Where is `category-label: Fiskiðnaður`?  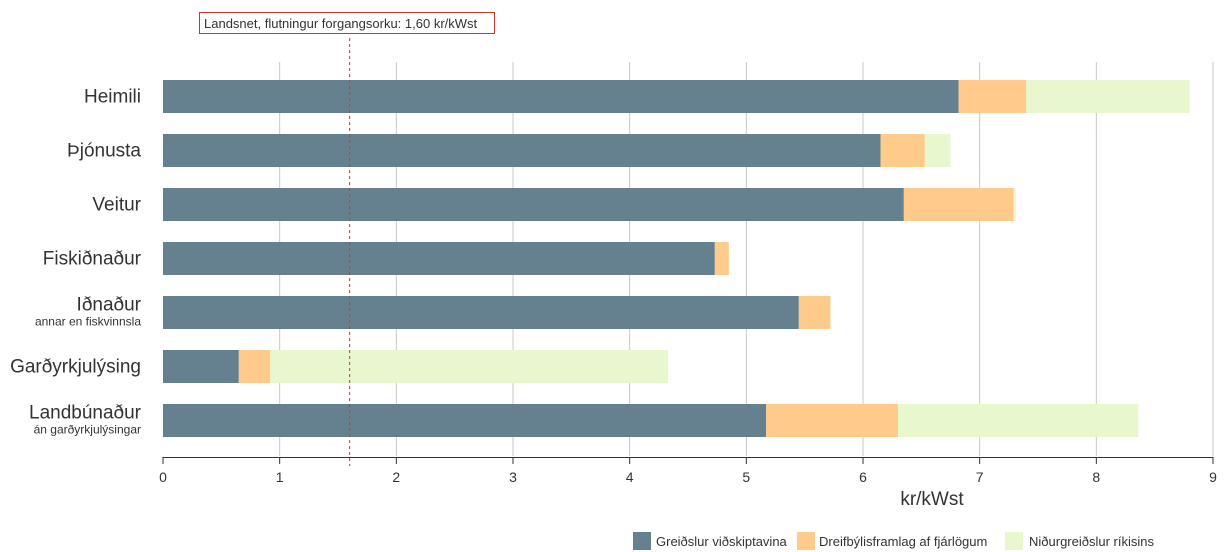
category-label: Fiskiðnaður is located at coordinates (92, 259).